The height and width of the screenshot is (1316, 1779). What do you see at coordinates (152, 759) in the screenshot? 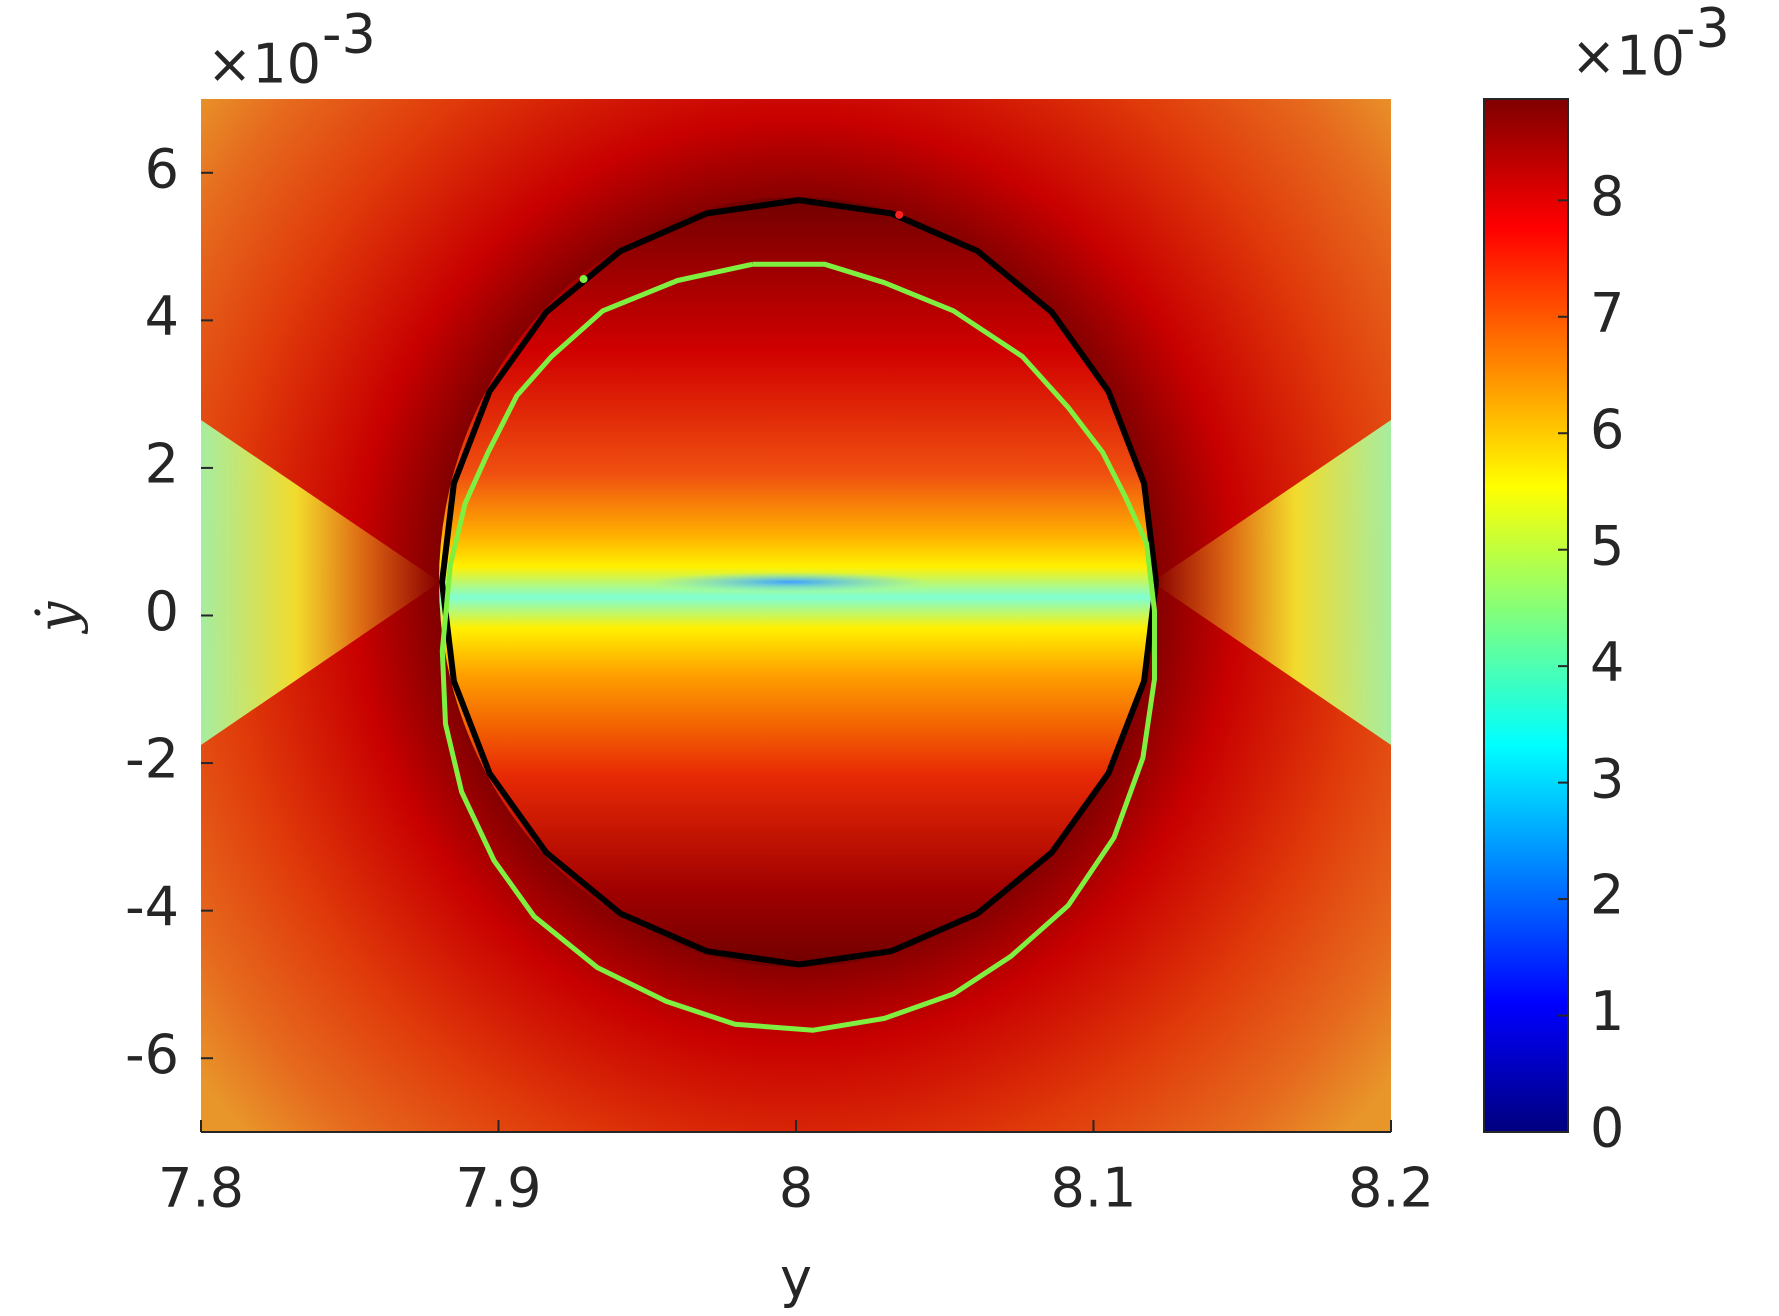
I see `y-tick-label: -2` at bounding box center [152, 759].